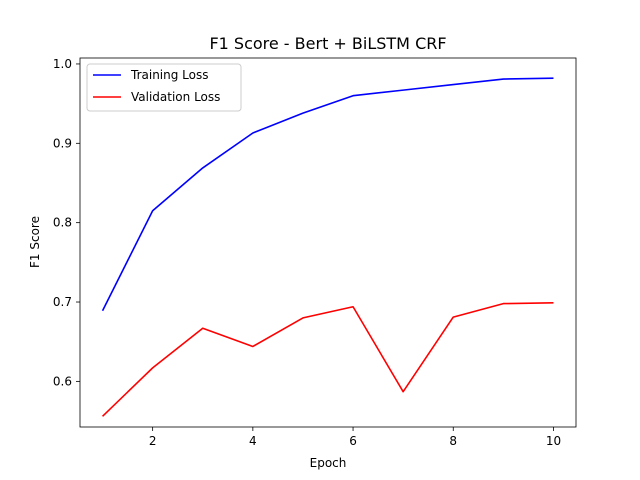 The image size is (640, 480). Describe the element at coordinates (175, 97) in the screenshot. I see `legend-entry: Validation Loss` at that location.